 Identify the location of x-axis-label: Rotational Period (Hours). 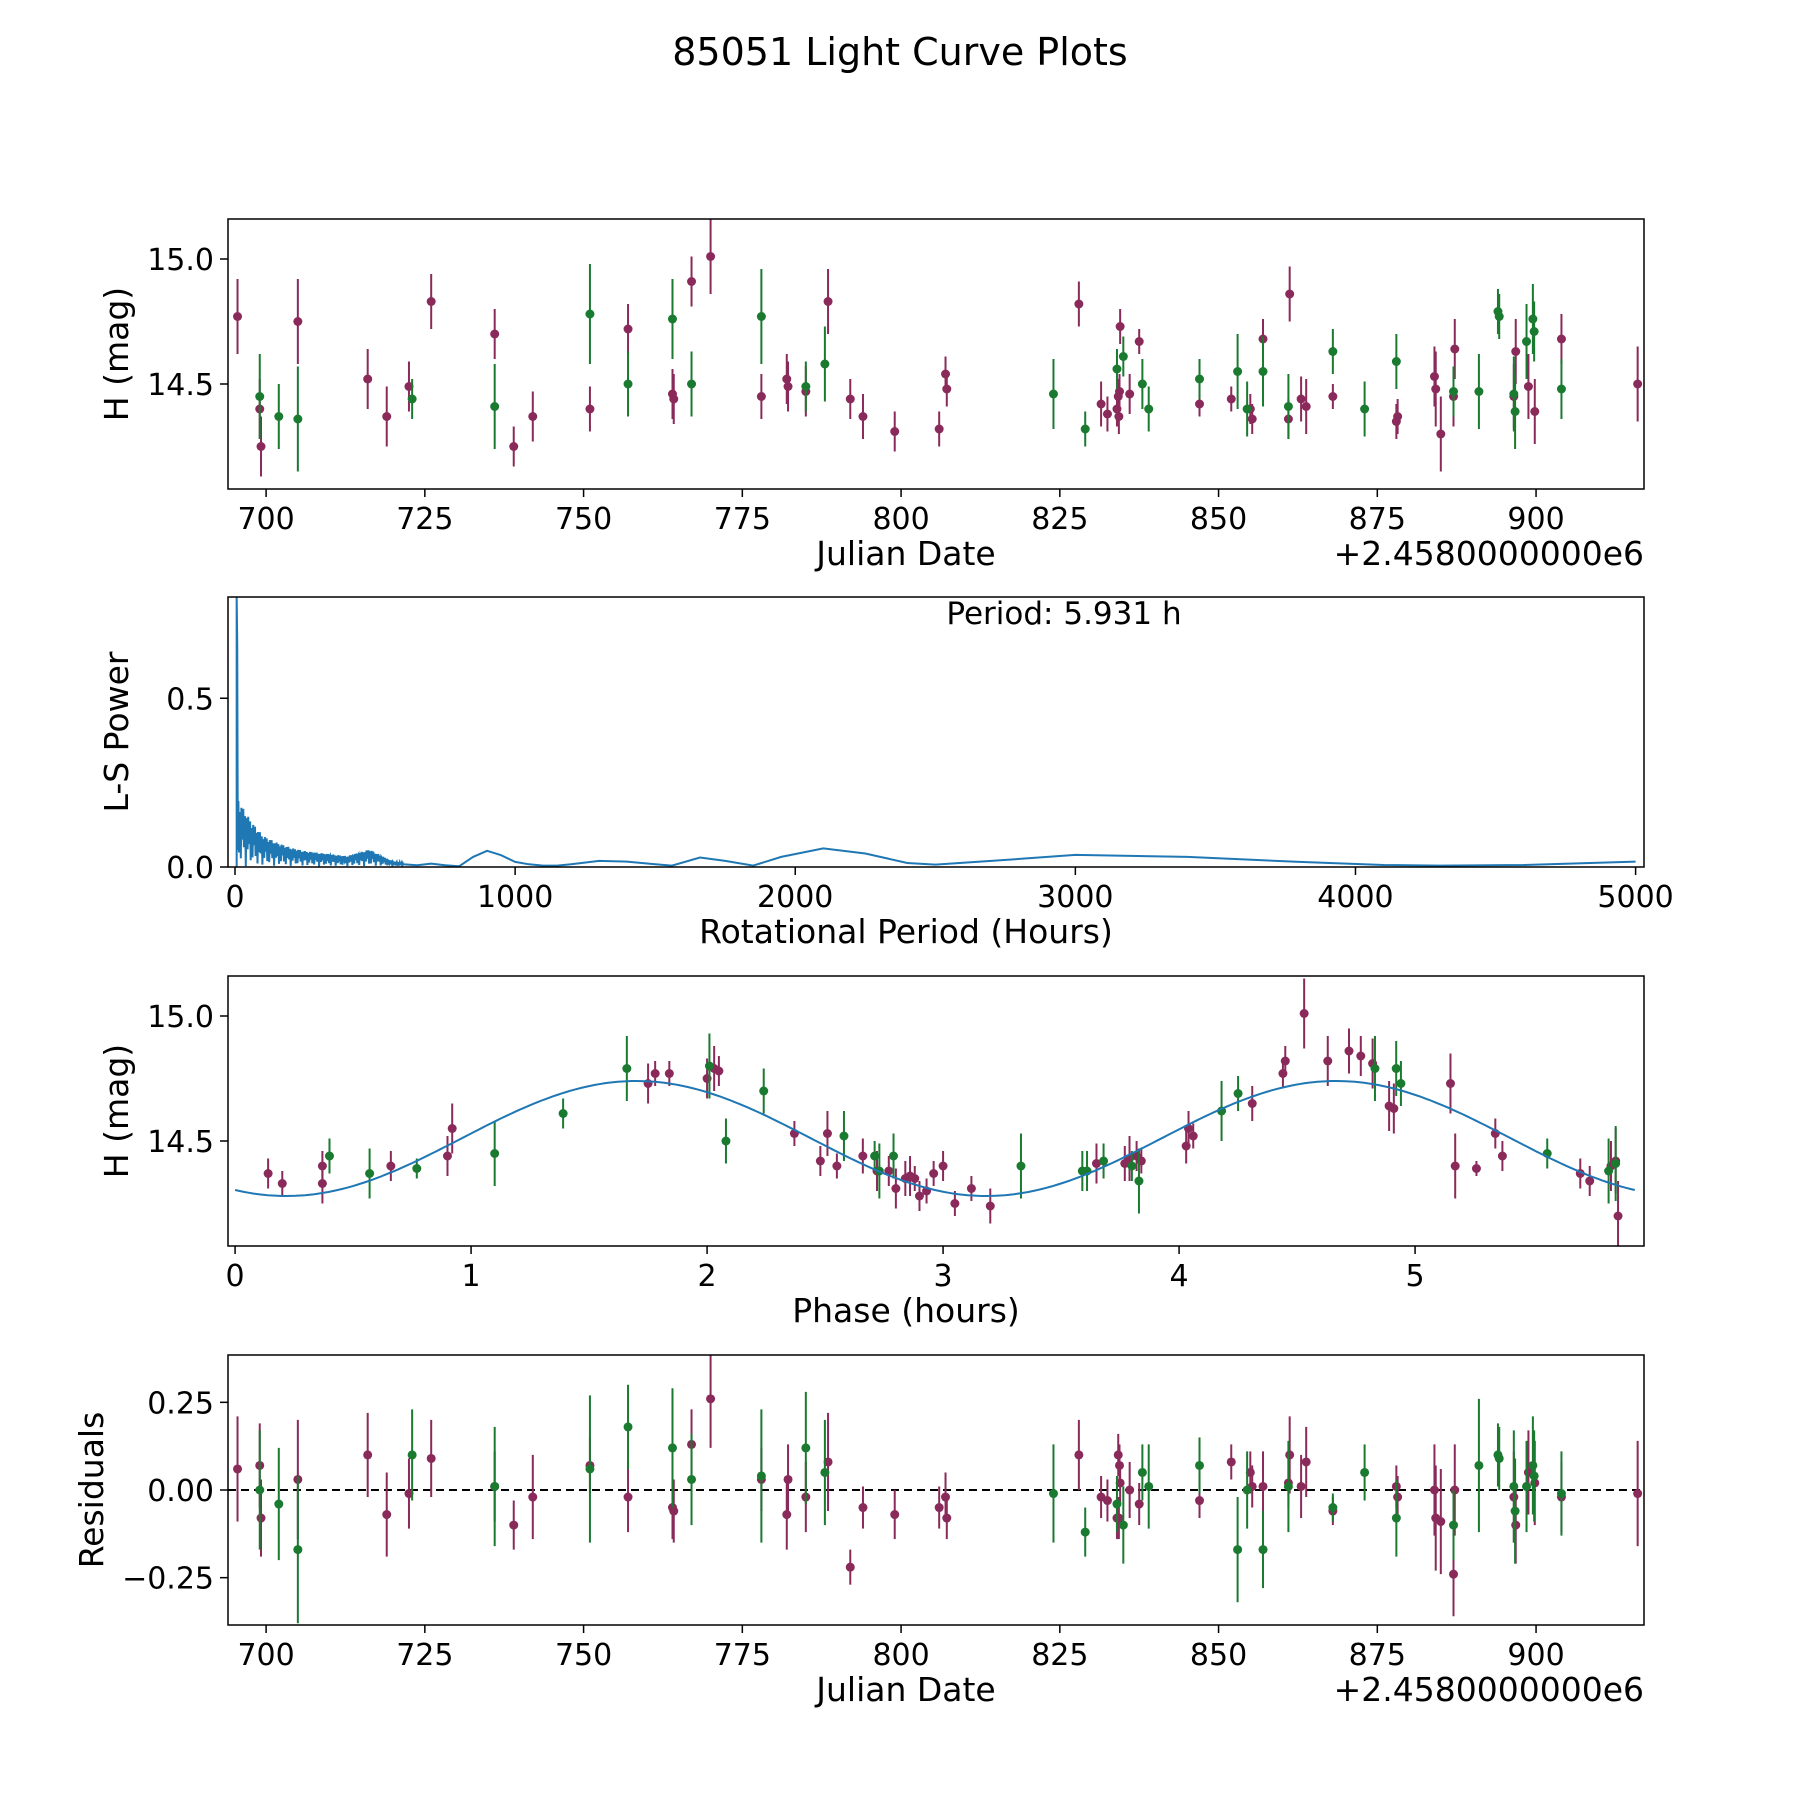
(906, 931).